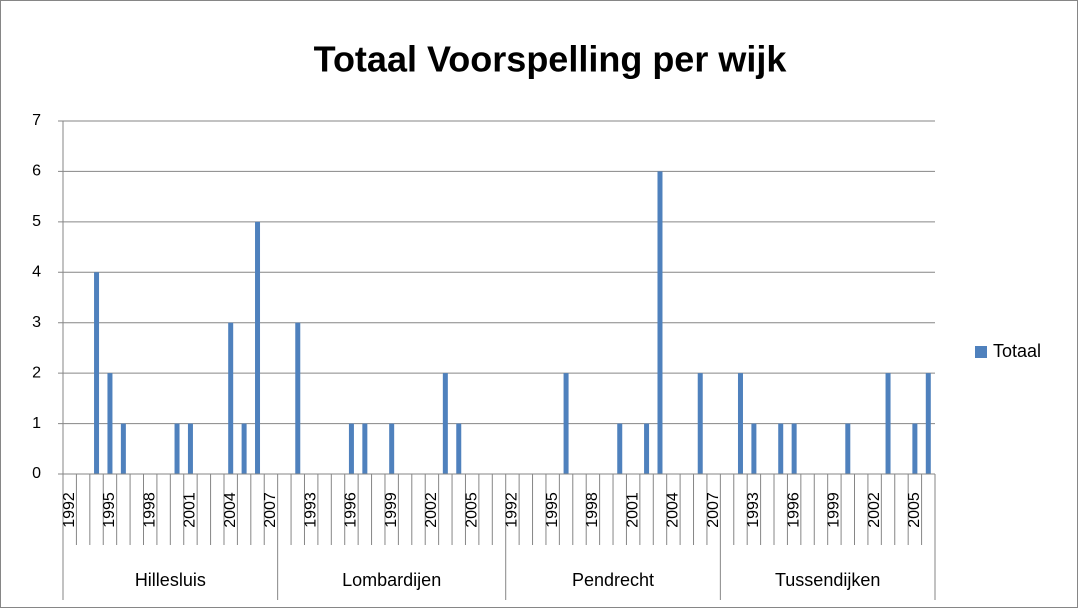  Describe the element at coordinates (613, 580) in the screenshot. I see `group-label: Pendrecht` at that location.